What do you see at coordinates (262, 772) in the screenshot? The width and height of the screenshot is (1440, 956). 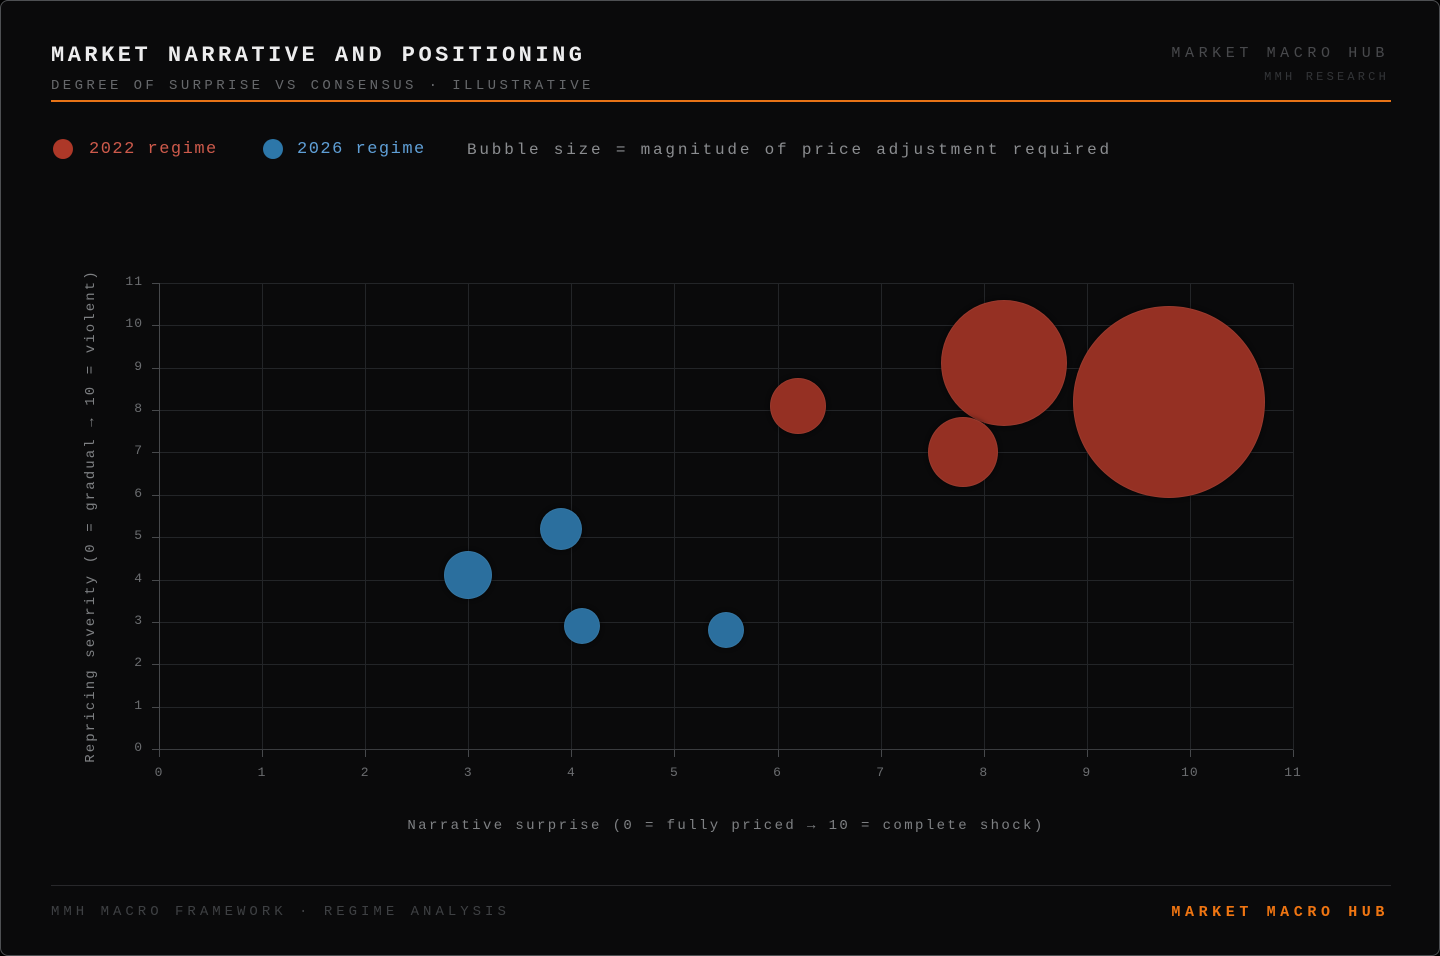 I see `x-tick-label-1: 1` at bounding box center [262, 772].